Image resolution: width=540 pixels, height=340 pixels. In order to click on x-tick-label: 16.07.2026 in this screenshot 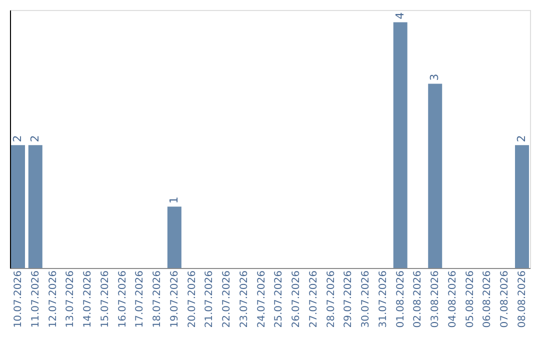, I will do `click(122, 299)`.